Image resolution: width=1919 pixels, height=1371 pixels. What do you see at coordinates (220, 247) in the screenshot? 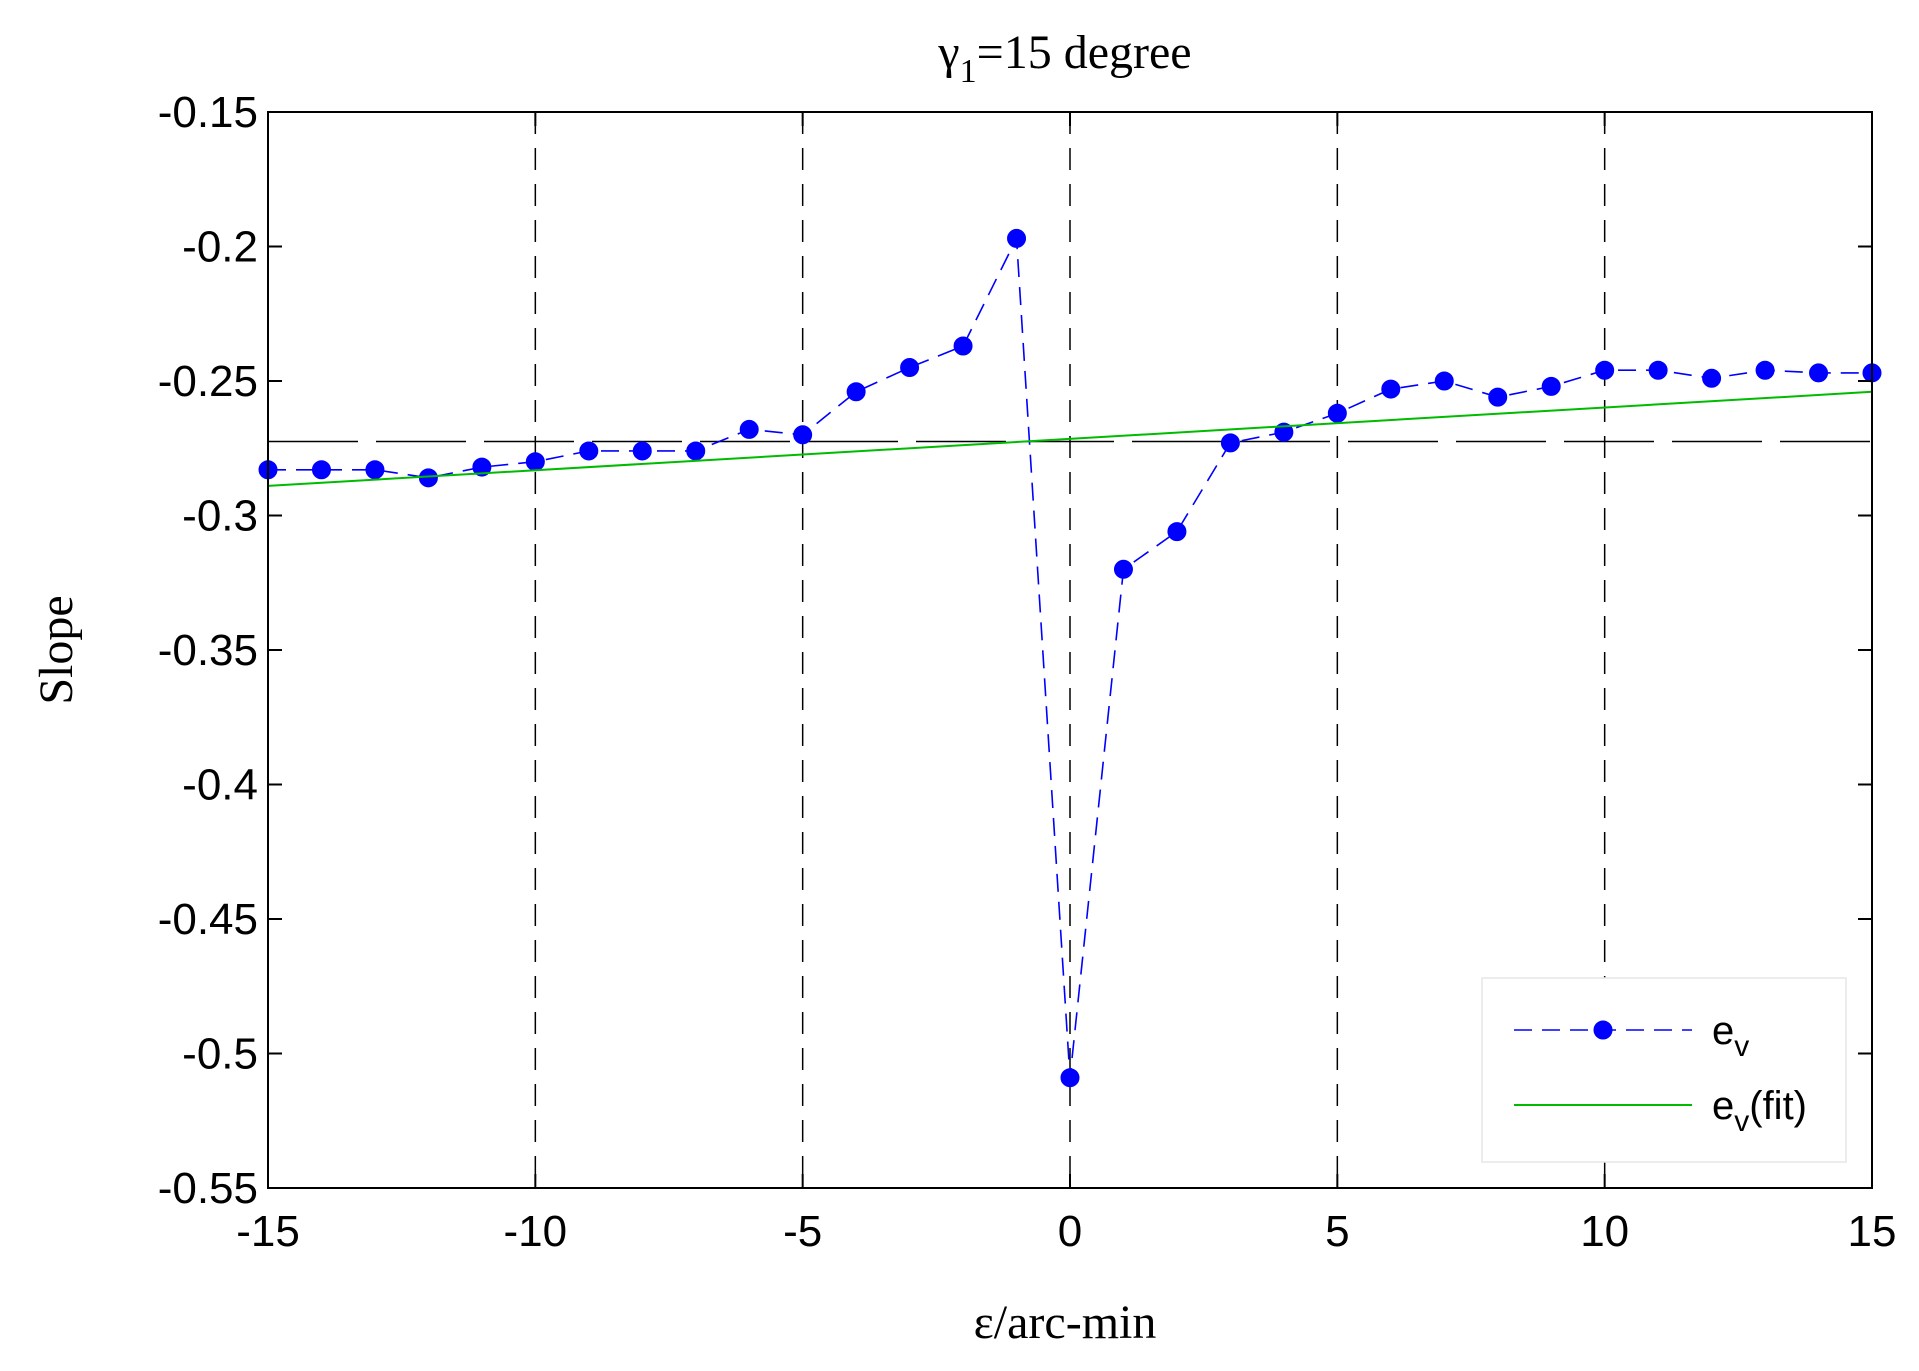
I see `y-tick-label: -0.2` at bounding box center [220, 247].